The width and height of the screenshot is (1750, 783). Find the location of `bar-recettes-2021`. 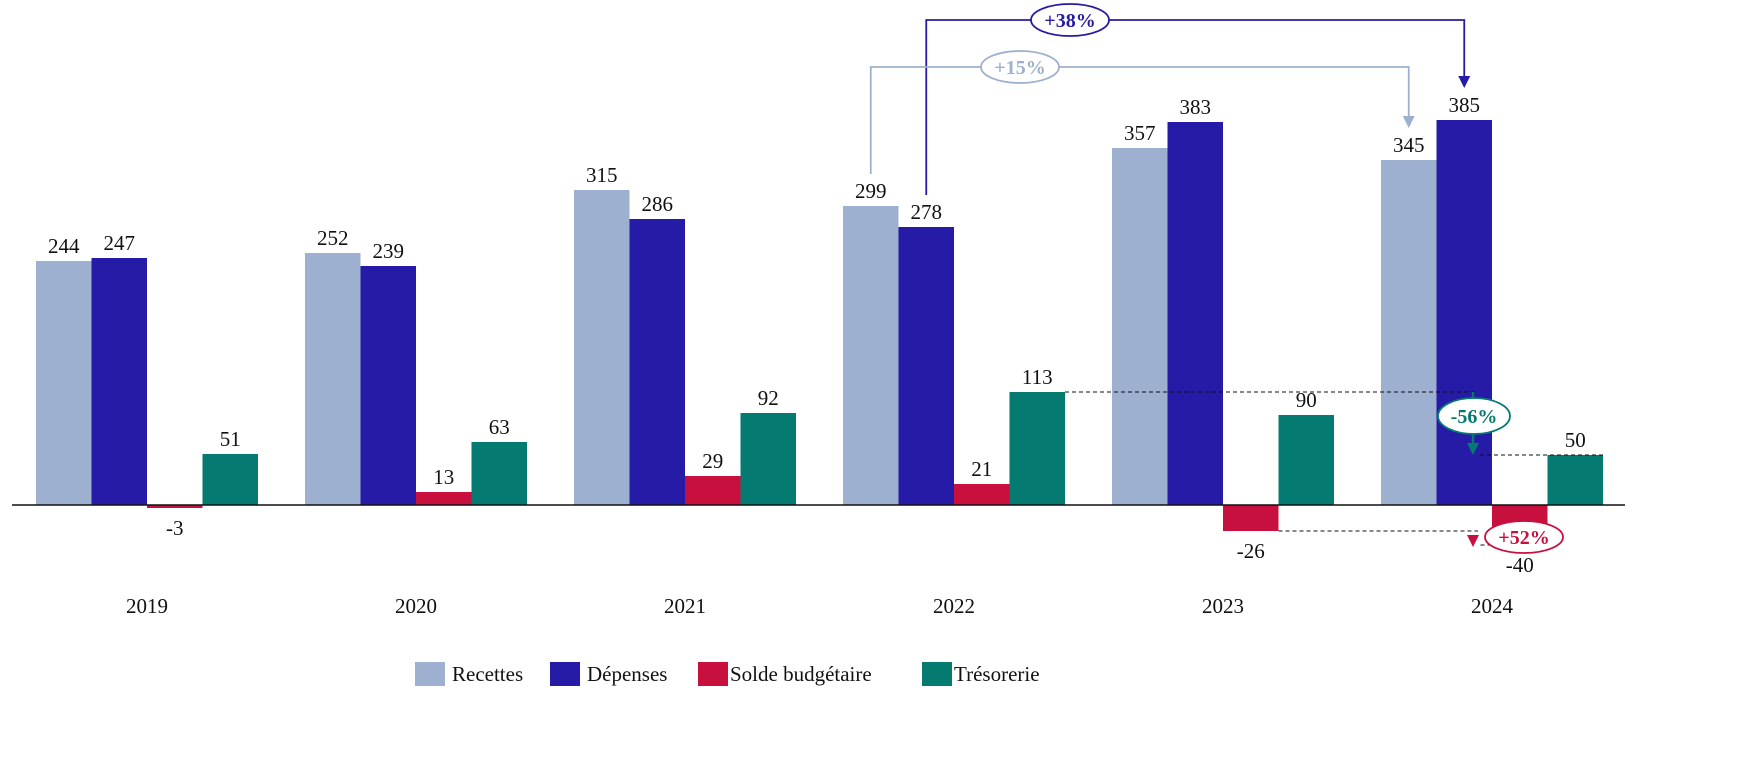

bar-recettes-2021 is located at coordinates (602, 347).